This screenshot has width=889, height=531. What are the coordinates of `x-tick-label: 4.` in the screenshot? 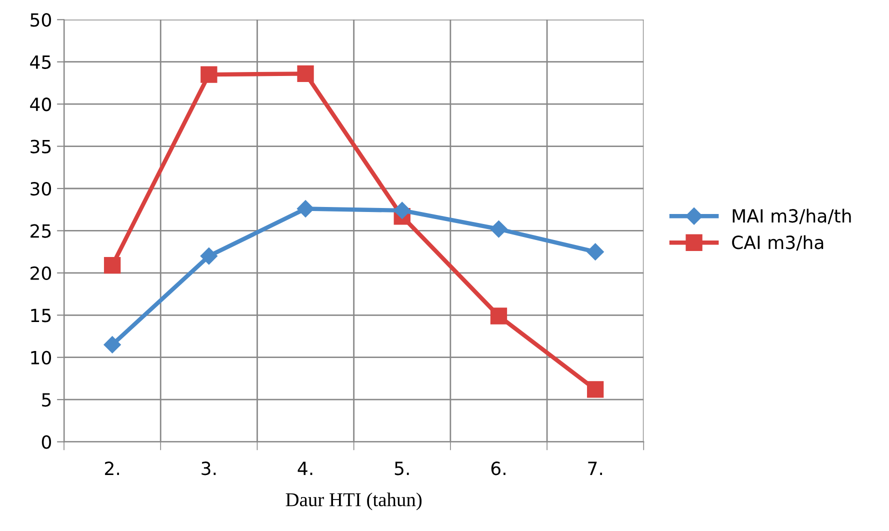 It's located at (305, 468).